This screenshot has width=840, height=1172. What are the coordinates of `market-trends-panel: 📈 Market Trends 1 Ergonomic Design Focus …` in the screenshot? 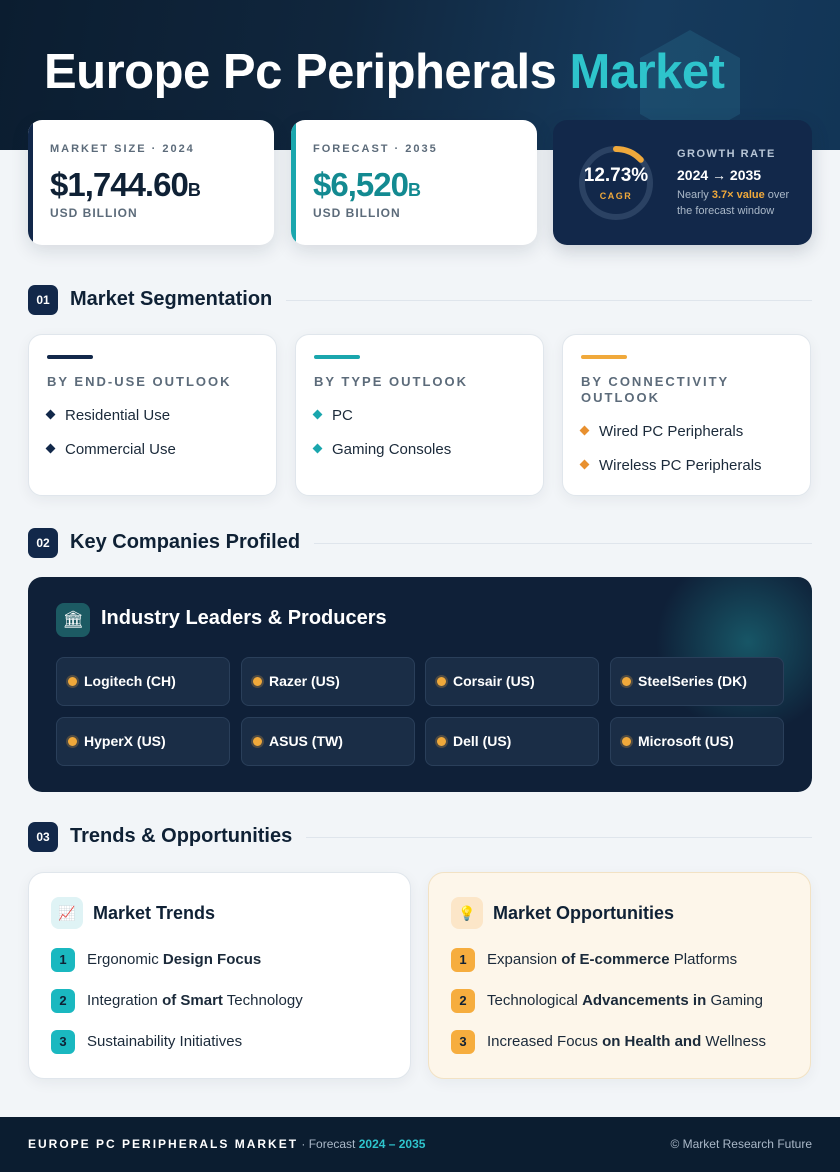 It's located at (219, 975).